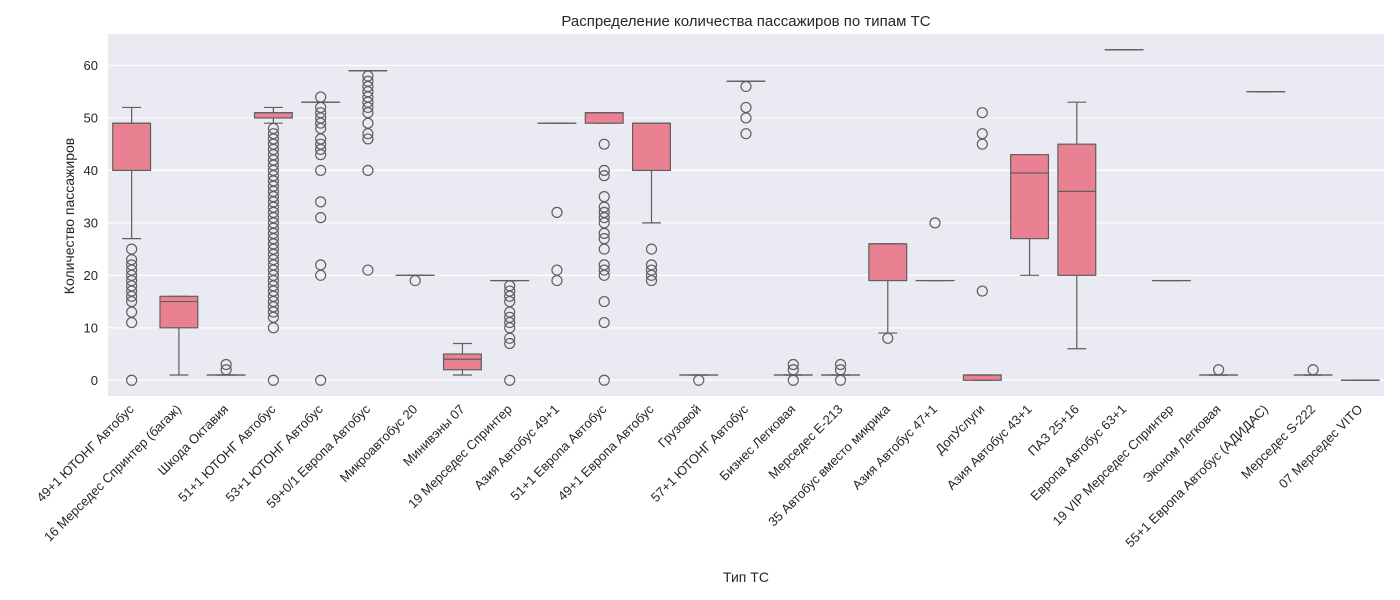 The width and height of the screenshot is (1400, 600). What do you see at coordinates (606, 452) in the screenshot?
I see `x-tick-label: 49+1 Европа Автобус` at bounding box center [606, 452].